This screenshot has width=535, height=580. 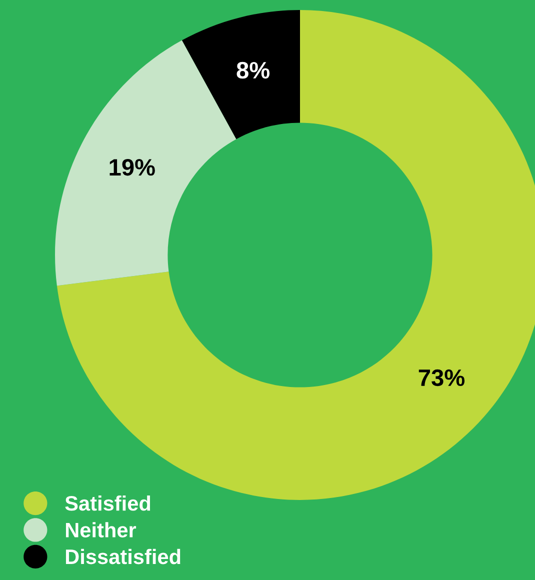 I want to click on data-label: 19%, so click(x=132, y=167).